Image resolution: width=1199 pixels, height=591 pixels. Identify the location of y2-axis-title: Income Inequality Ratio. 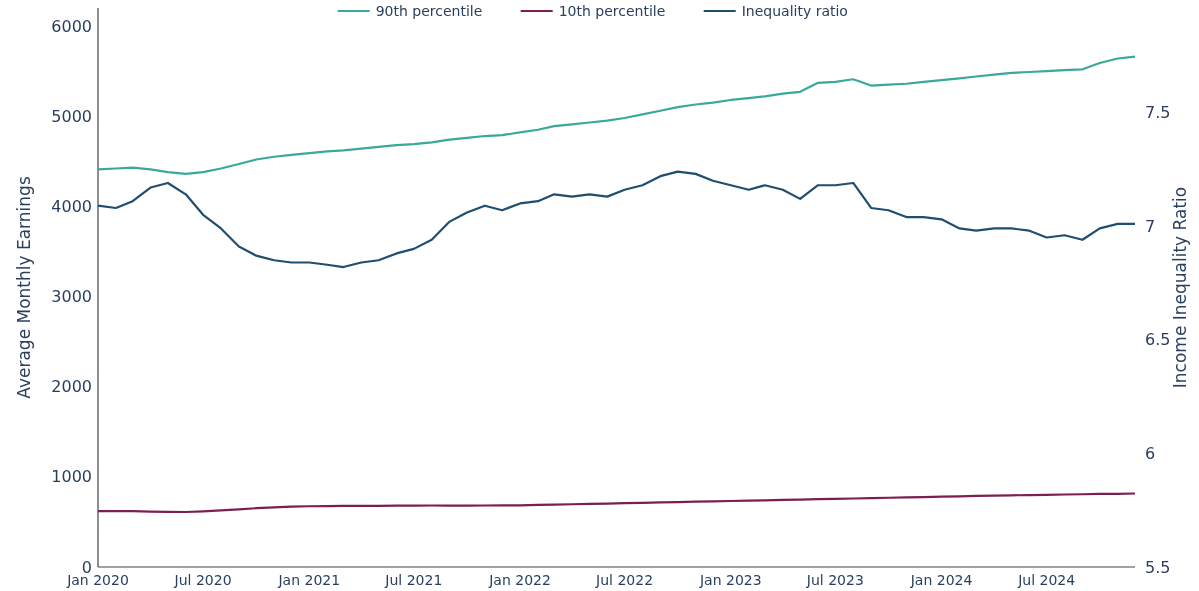
(1180, 287).